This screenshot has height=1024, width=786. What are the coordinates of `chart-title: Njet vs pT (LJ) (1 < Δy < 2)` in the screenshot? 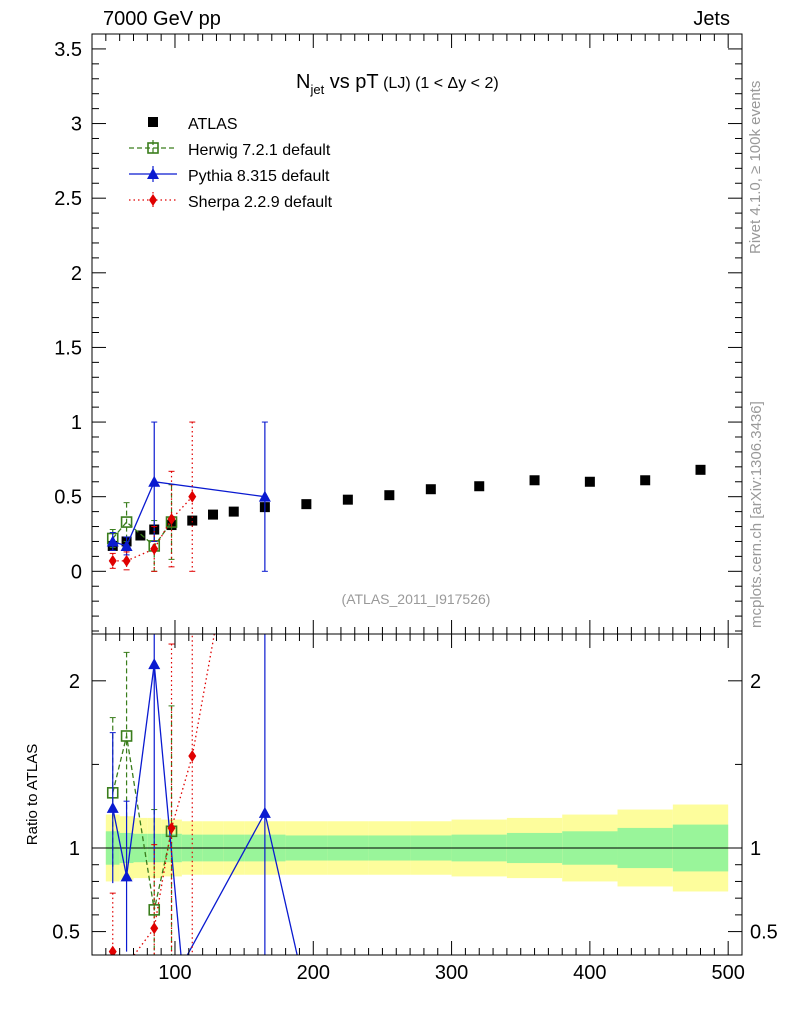 It's located at (397, 84).